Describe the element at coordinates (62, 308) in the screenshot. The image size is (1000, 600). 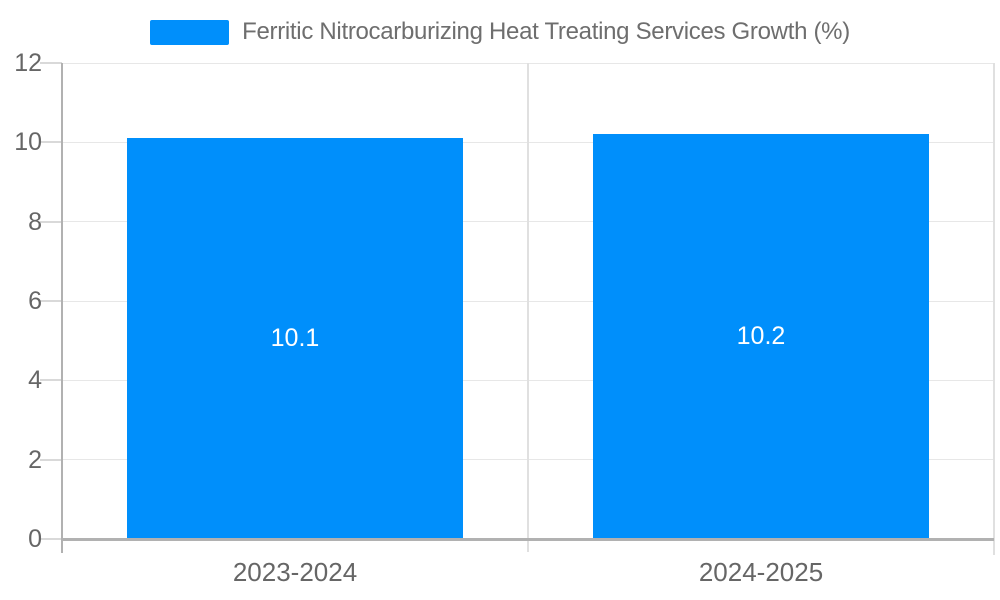
I see `y-axis-line` at that location.